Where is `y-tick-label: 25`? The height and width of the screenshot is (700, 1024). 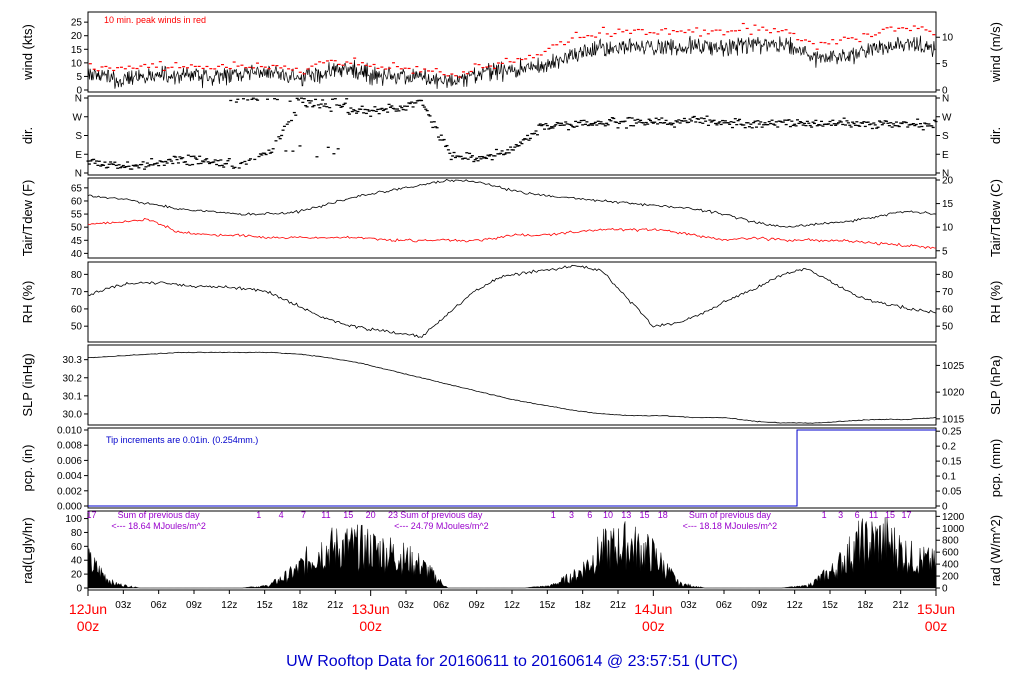 y-tick-label: 25 is located at coordinates (77, 23).